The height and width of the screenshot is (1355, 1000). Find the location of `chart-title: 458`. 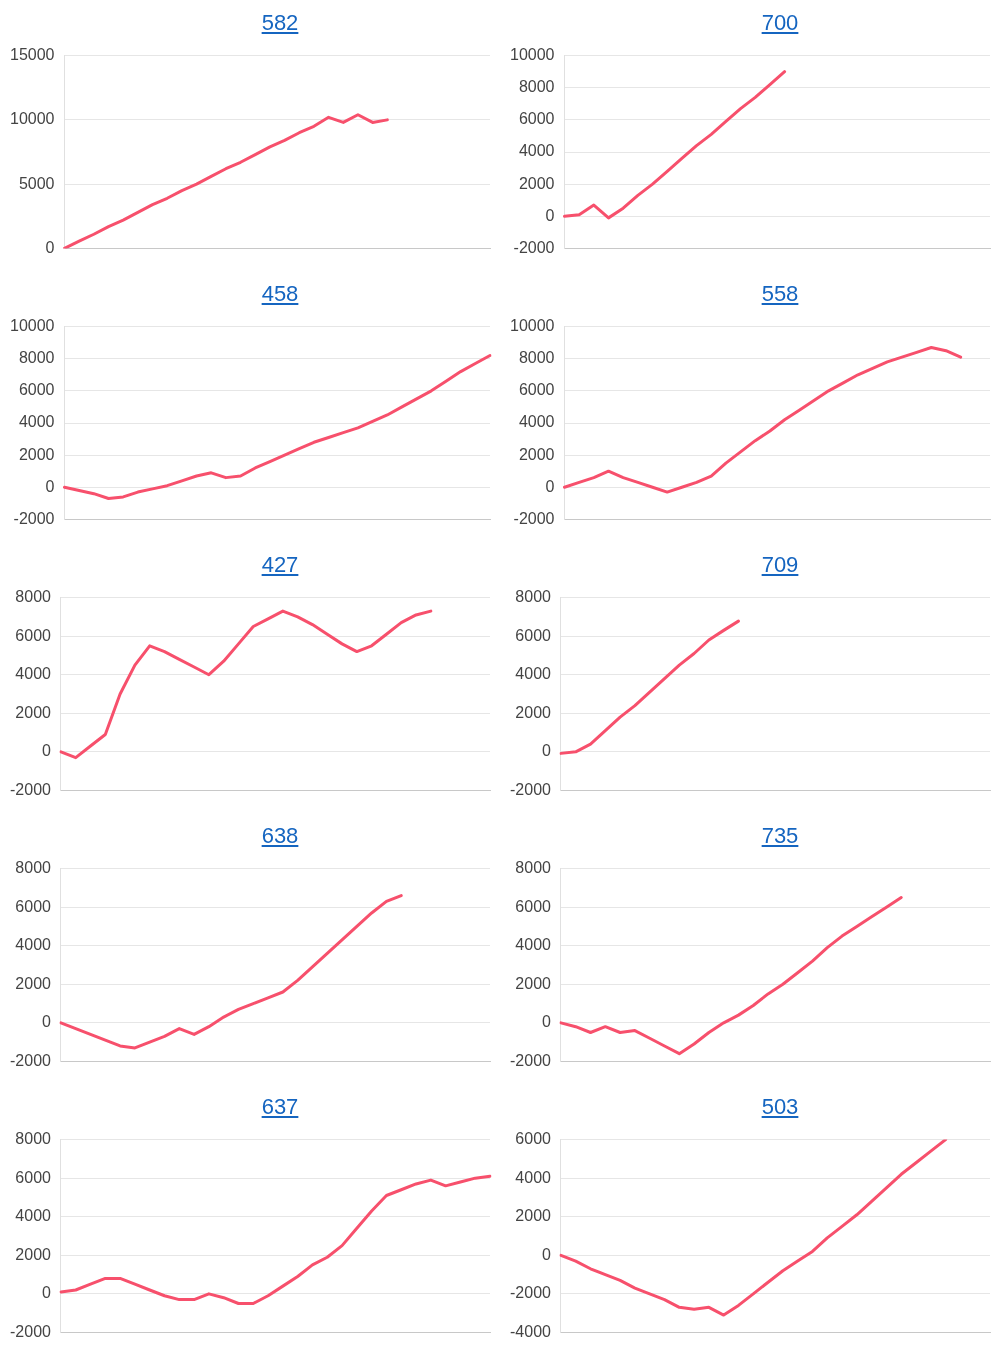

chart-title: 458 is located at coordinates (280, 293).